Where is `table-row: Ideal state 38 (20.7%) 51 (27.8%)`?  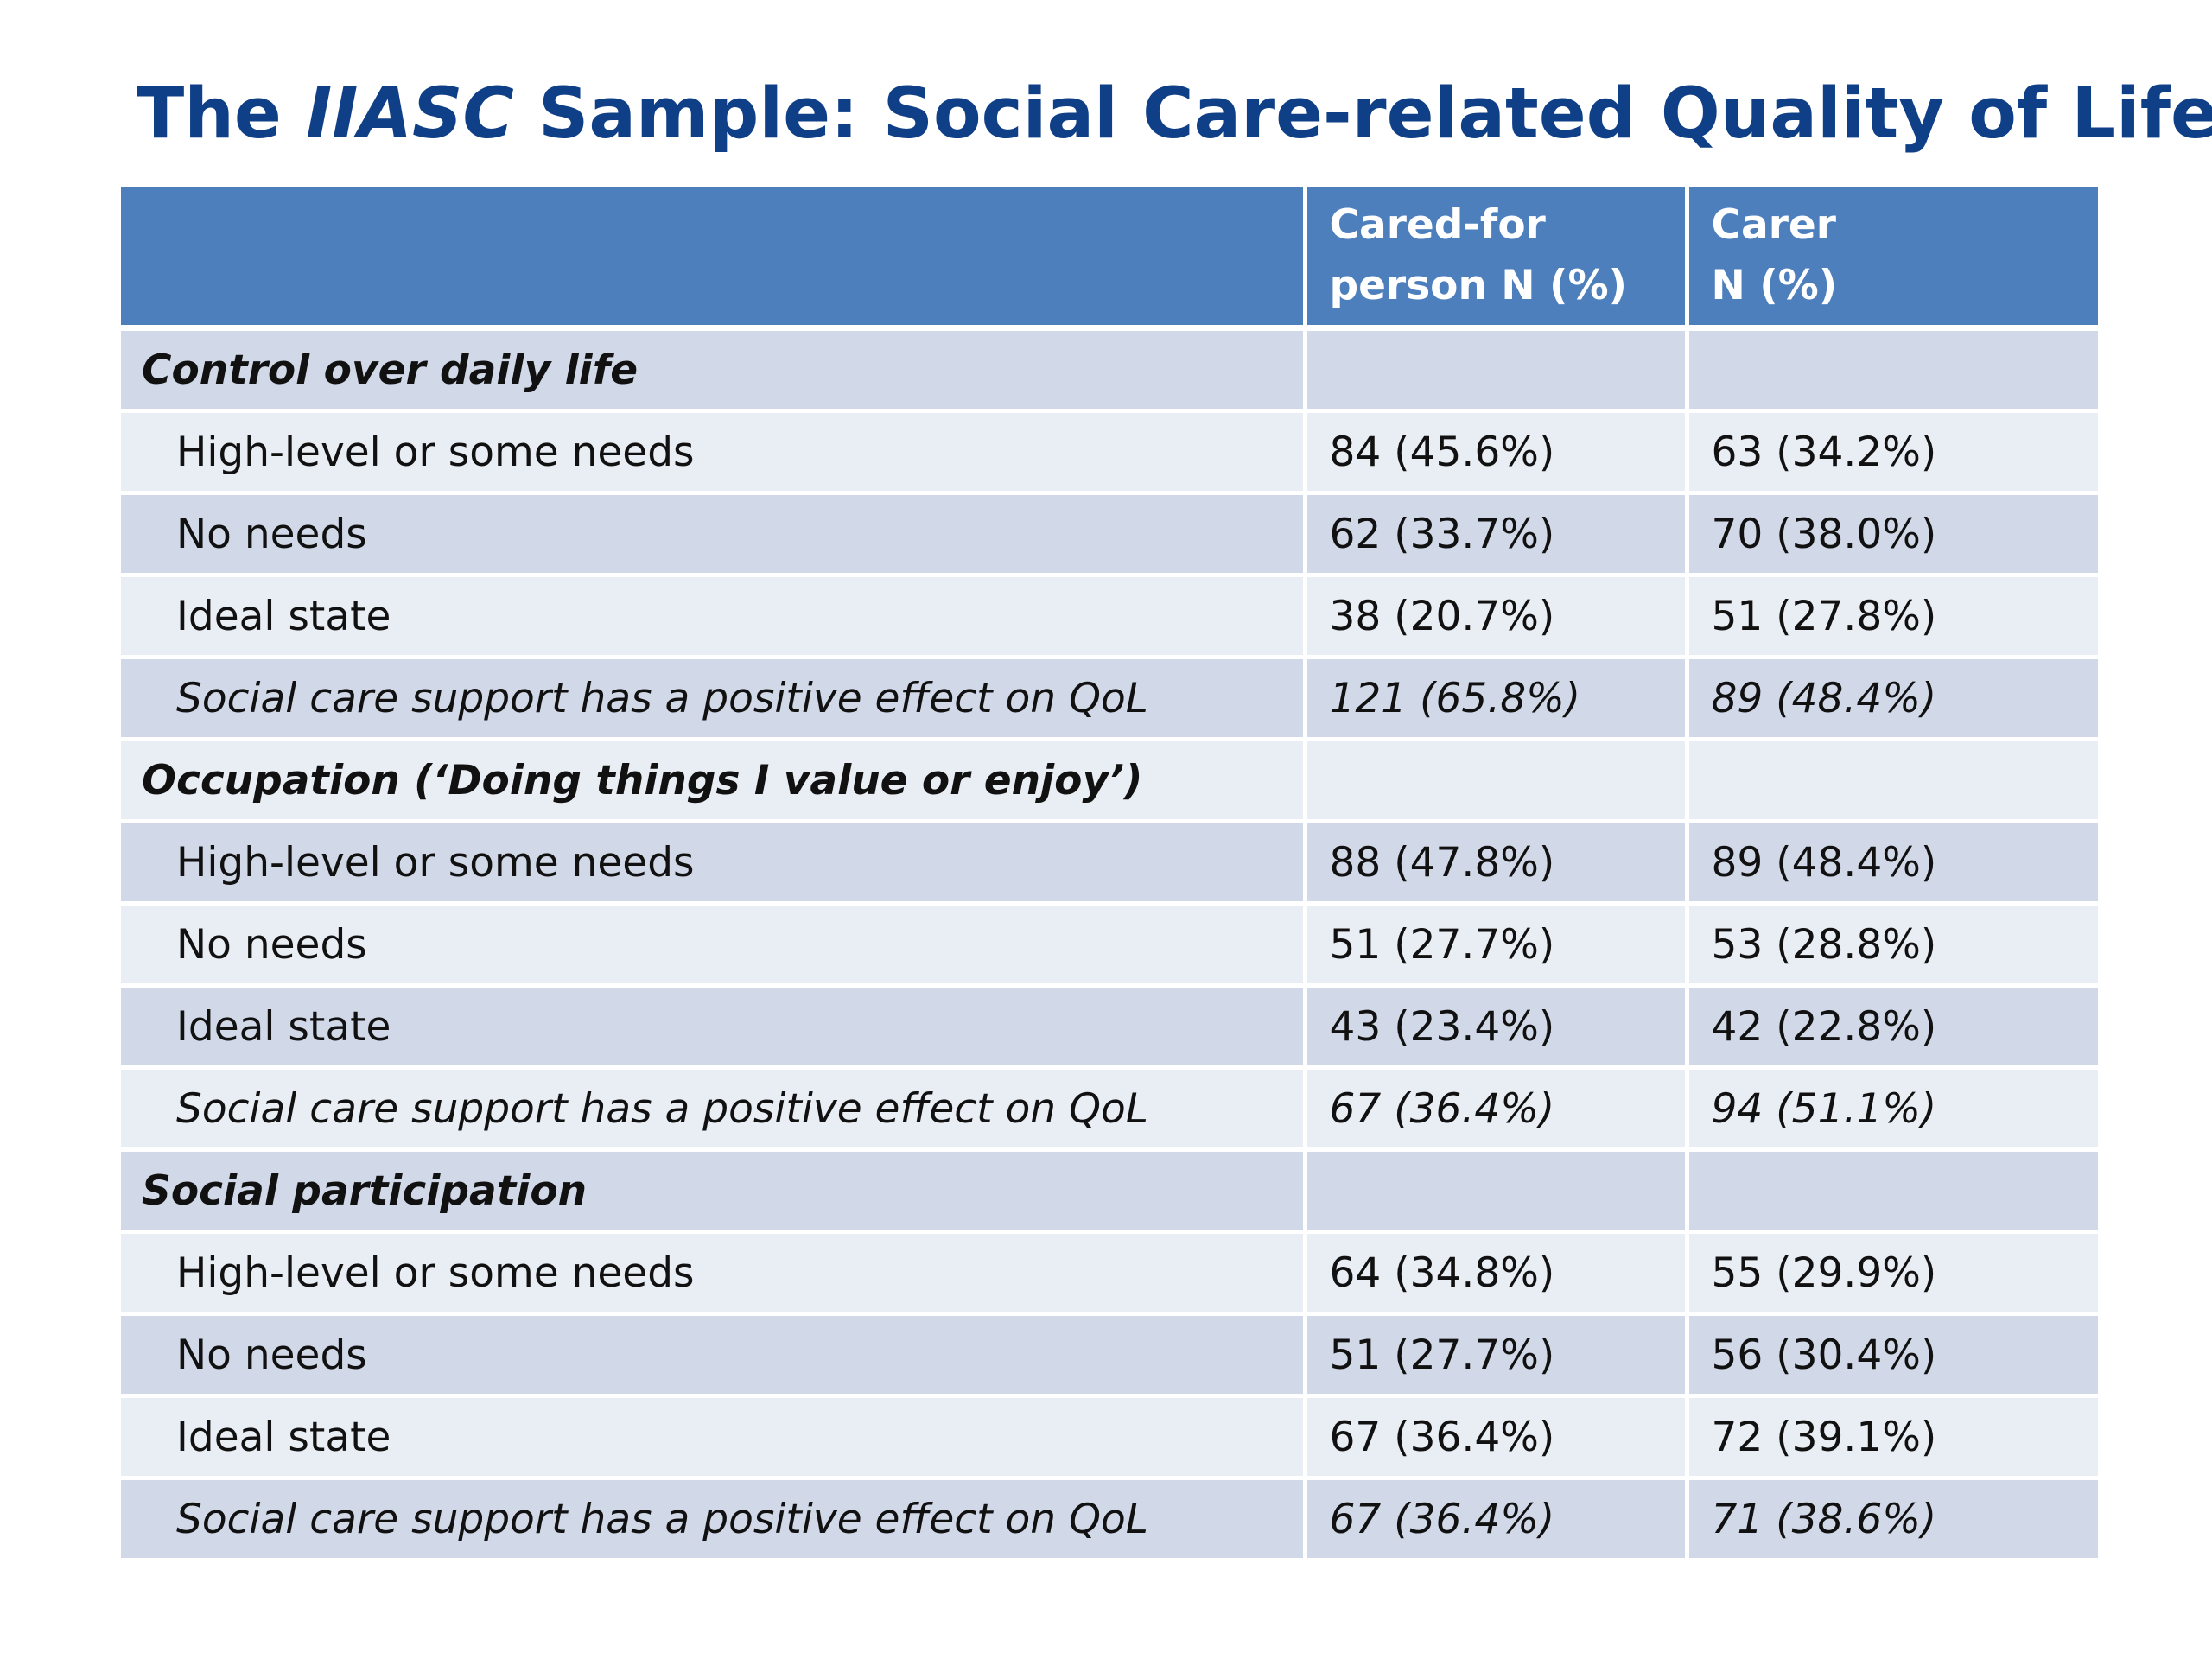
table-row: Ideal state 38 (20.7%) 51 (27.8%) is located at coordinates (1109, 617).